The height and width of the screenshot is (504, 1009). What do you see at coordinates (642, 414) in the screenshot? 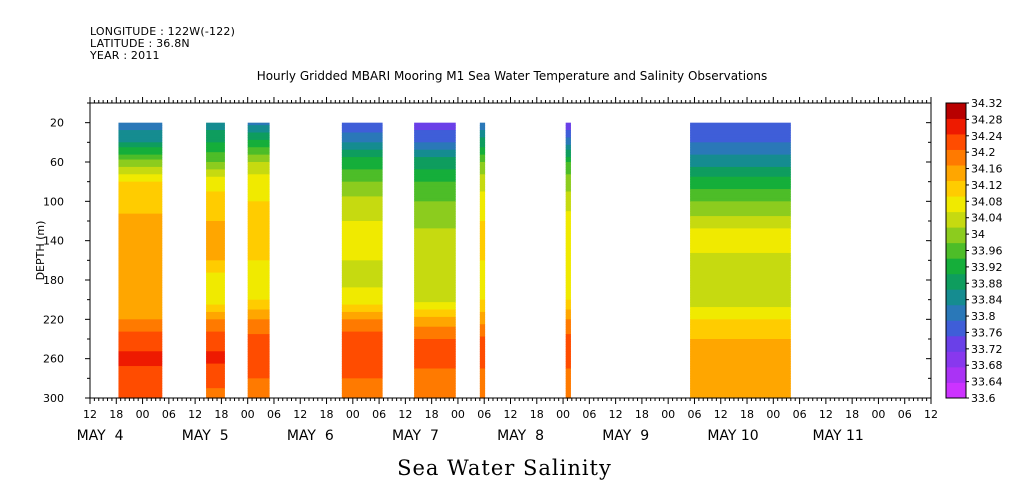
I see `x-tick-label: 18` at bounding box center [642, 414].